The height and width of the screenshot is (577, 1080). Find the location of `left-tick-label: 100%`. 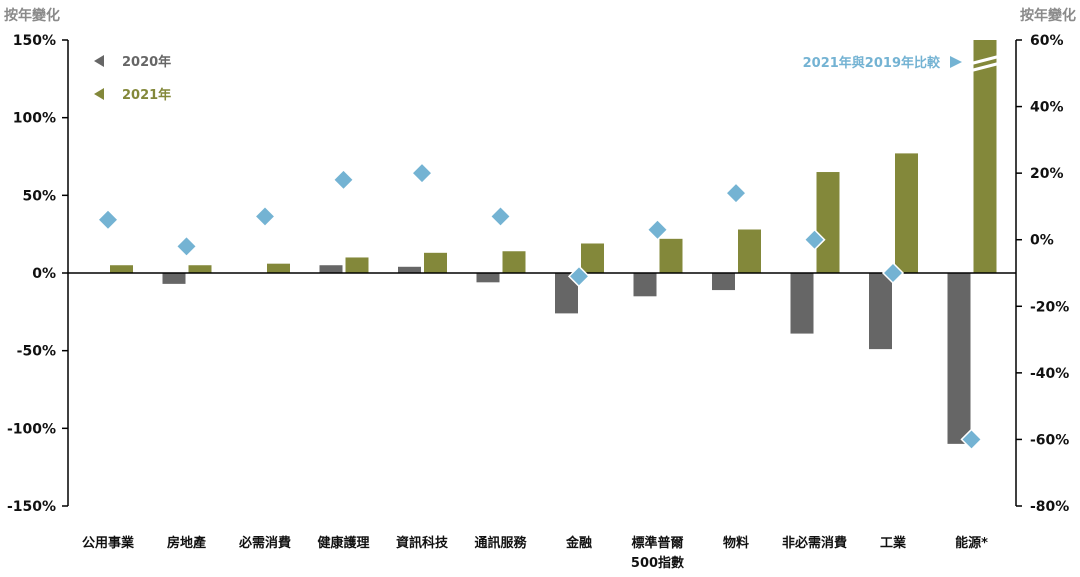

left-tick-label: 100% is located at coordinates (34, 119).